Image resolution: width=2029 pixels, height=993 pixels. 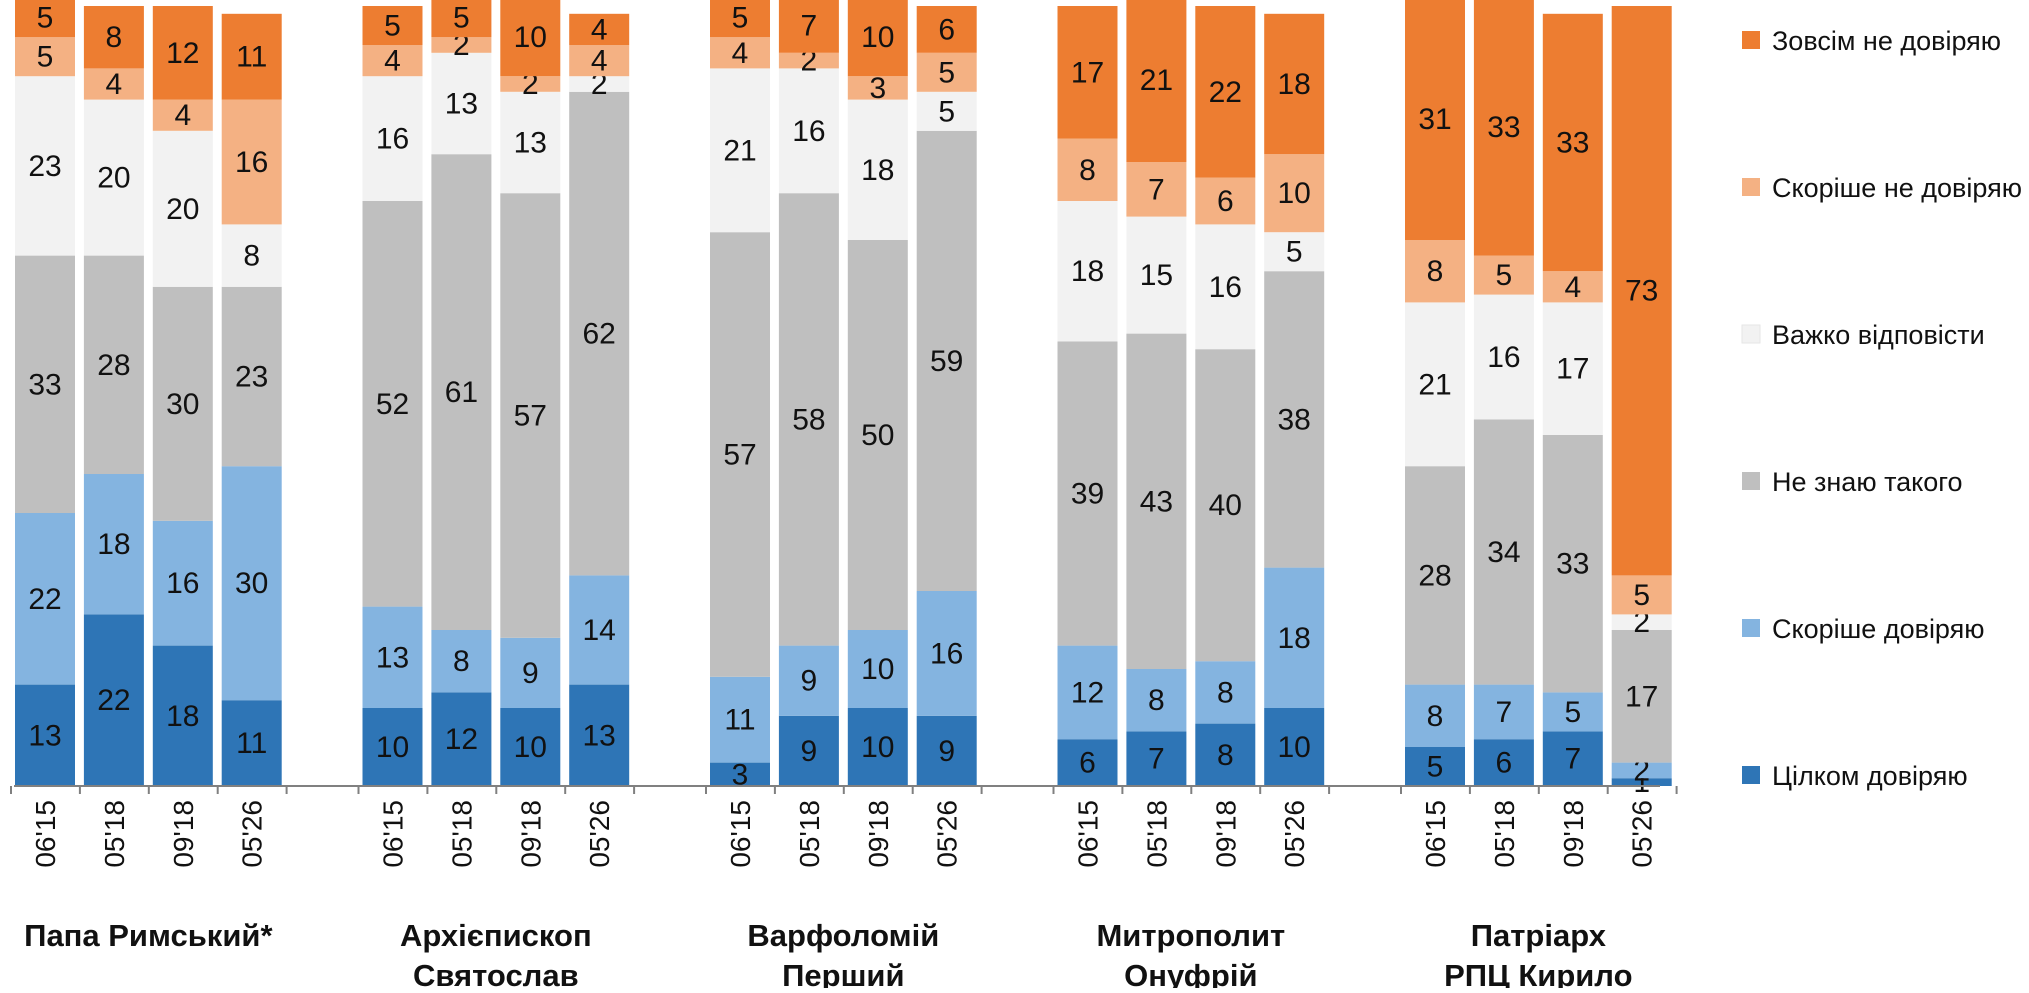 What do you see at coordinates (947, 834) in the screenshot?
I see `x-tick-label: 05'26` at bounding box center [947, 834].